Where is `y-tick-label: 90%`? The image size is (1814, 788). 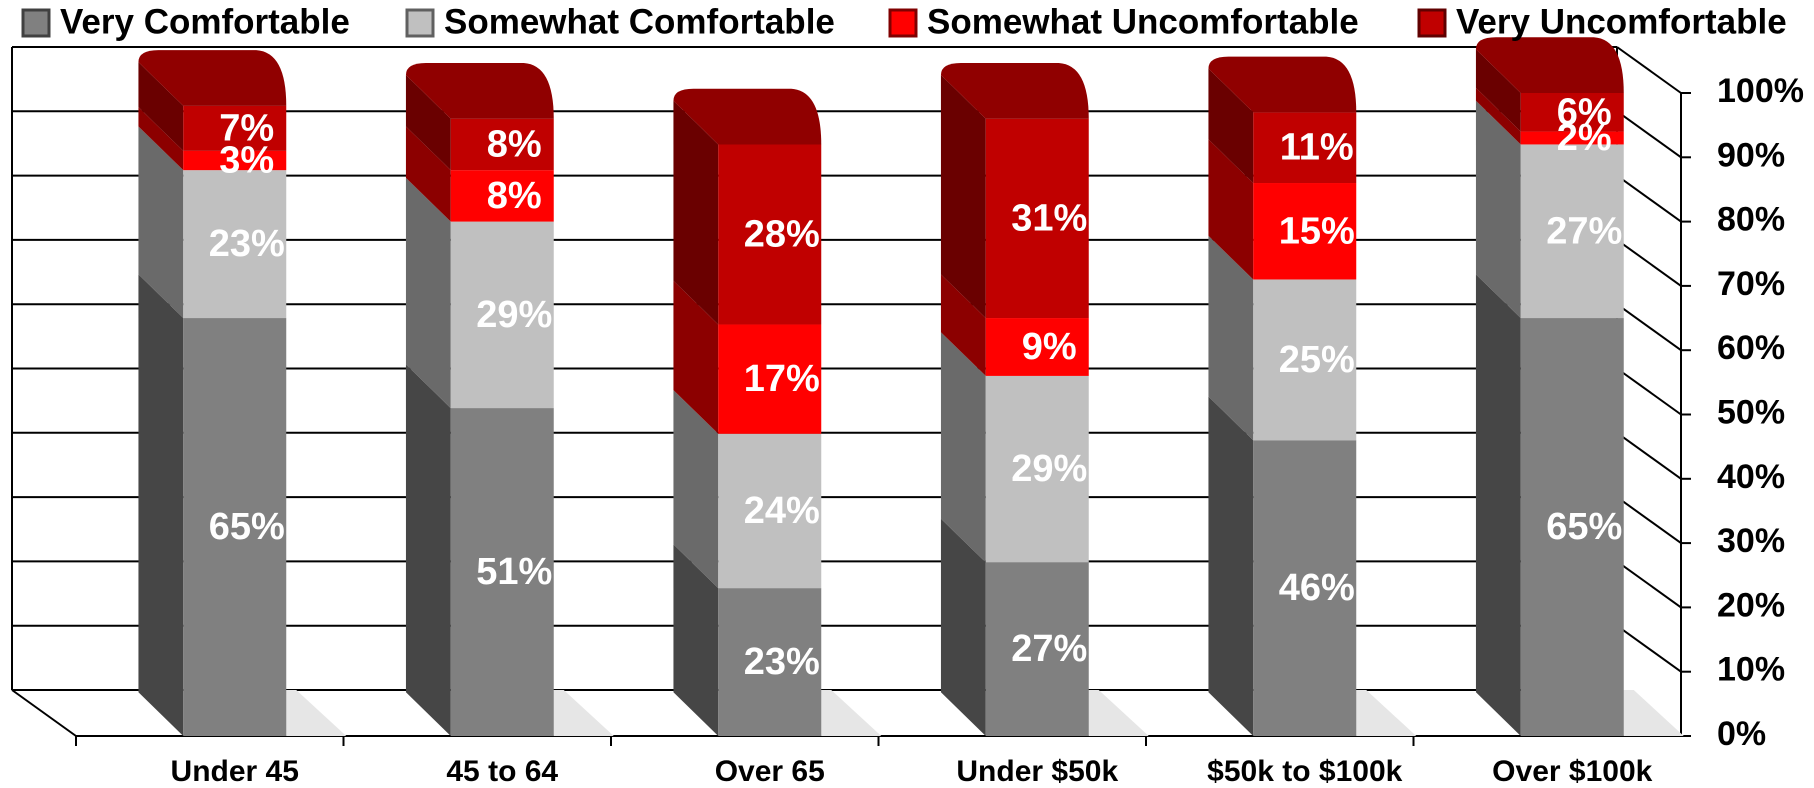
y-tick-label: 90% is located at coordinates (1751, 155).